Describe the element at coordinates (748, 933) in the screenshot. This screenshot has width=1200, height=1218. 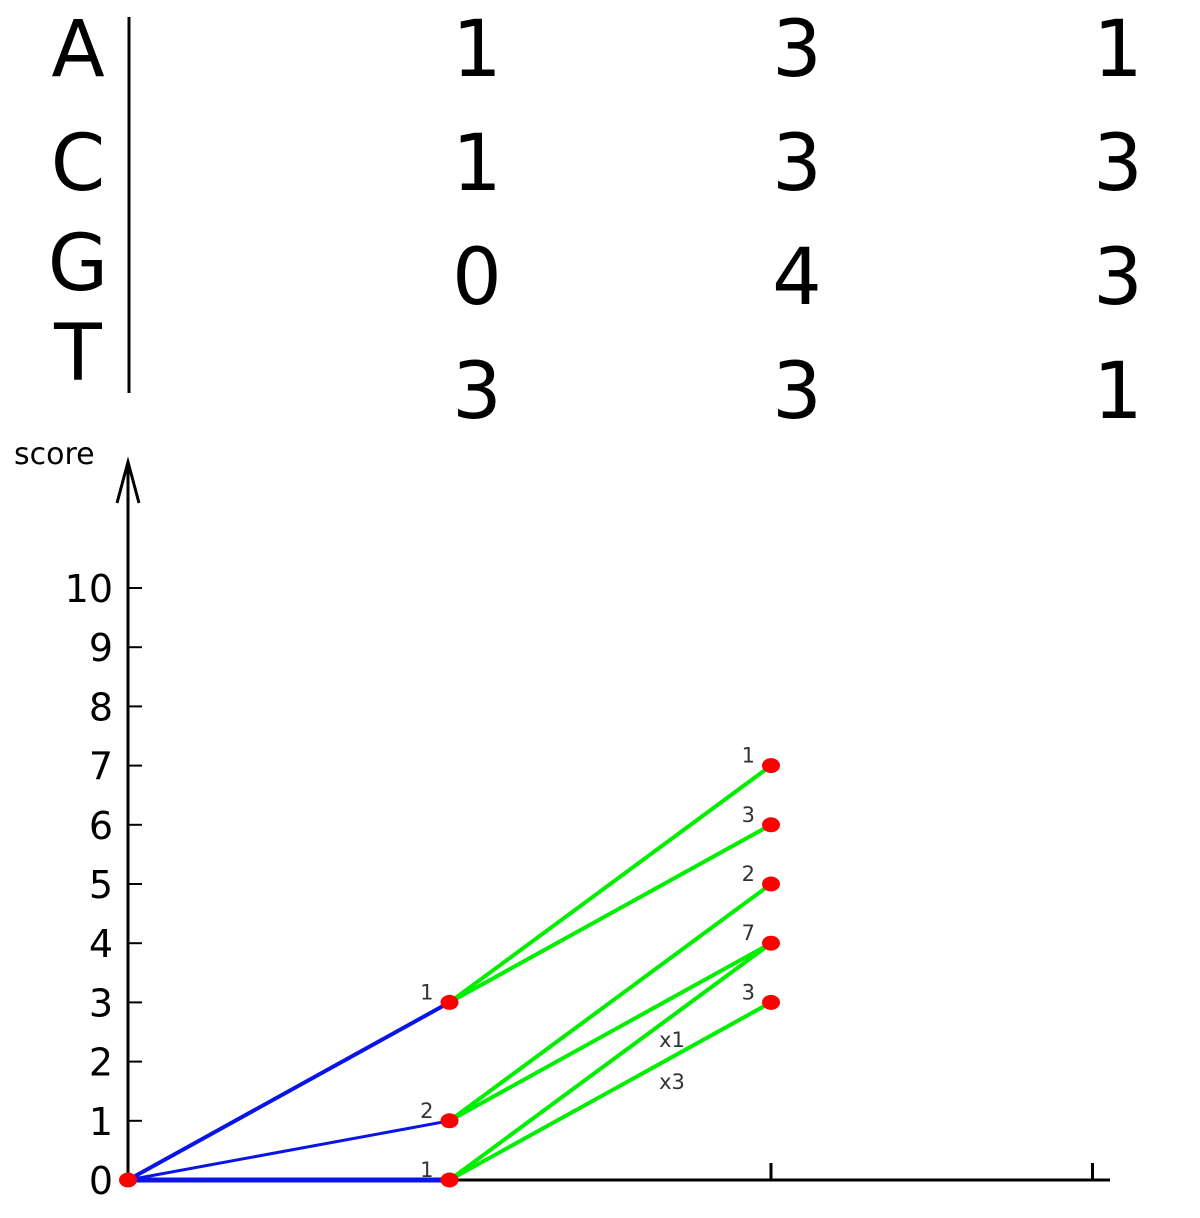
I see `node-count-label: 7` at that location.